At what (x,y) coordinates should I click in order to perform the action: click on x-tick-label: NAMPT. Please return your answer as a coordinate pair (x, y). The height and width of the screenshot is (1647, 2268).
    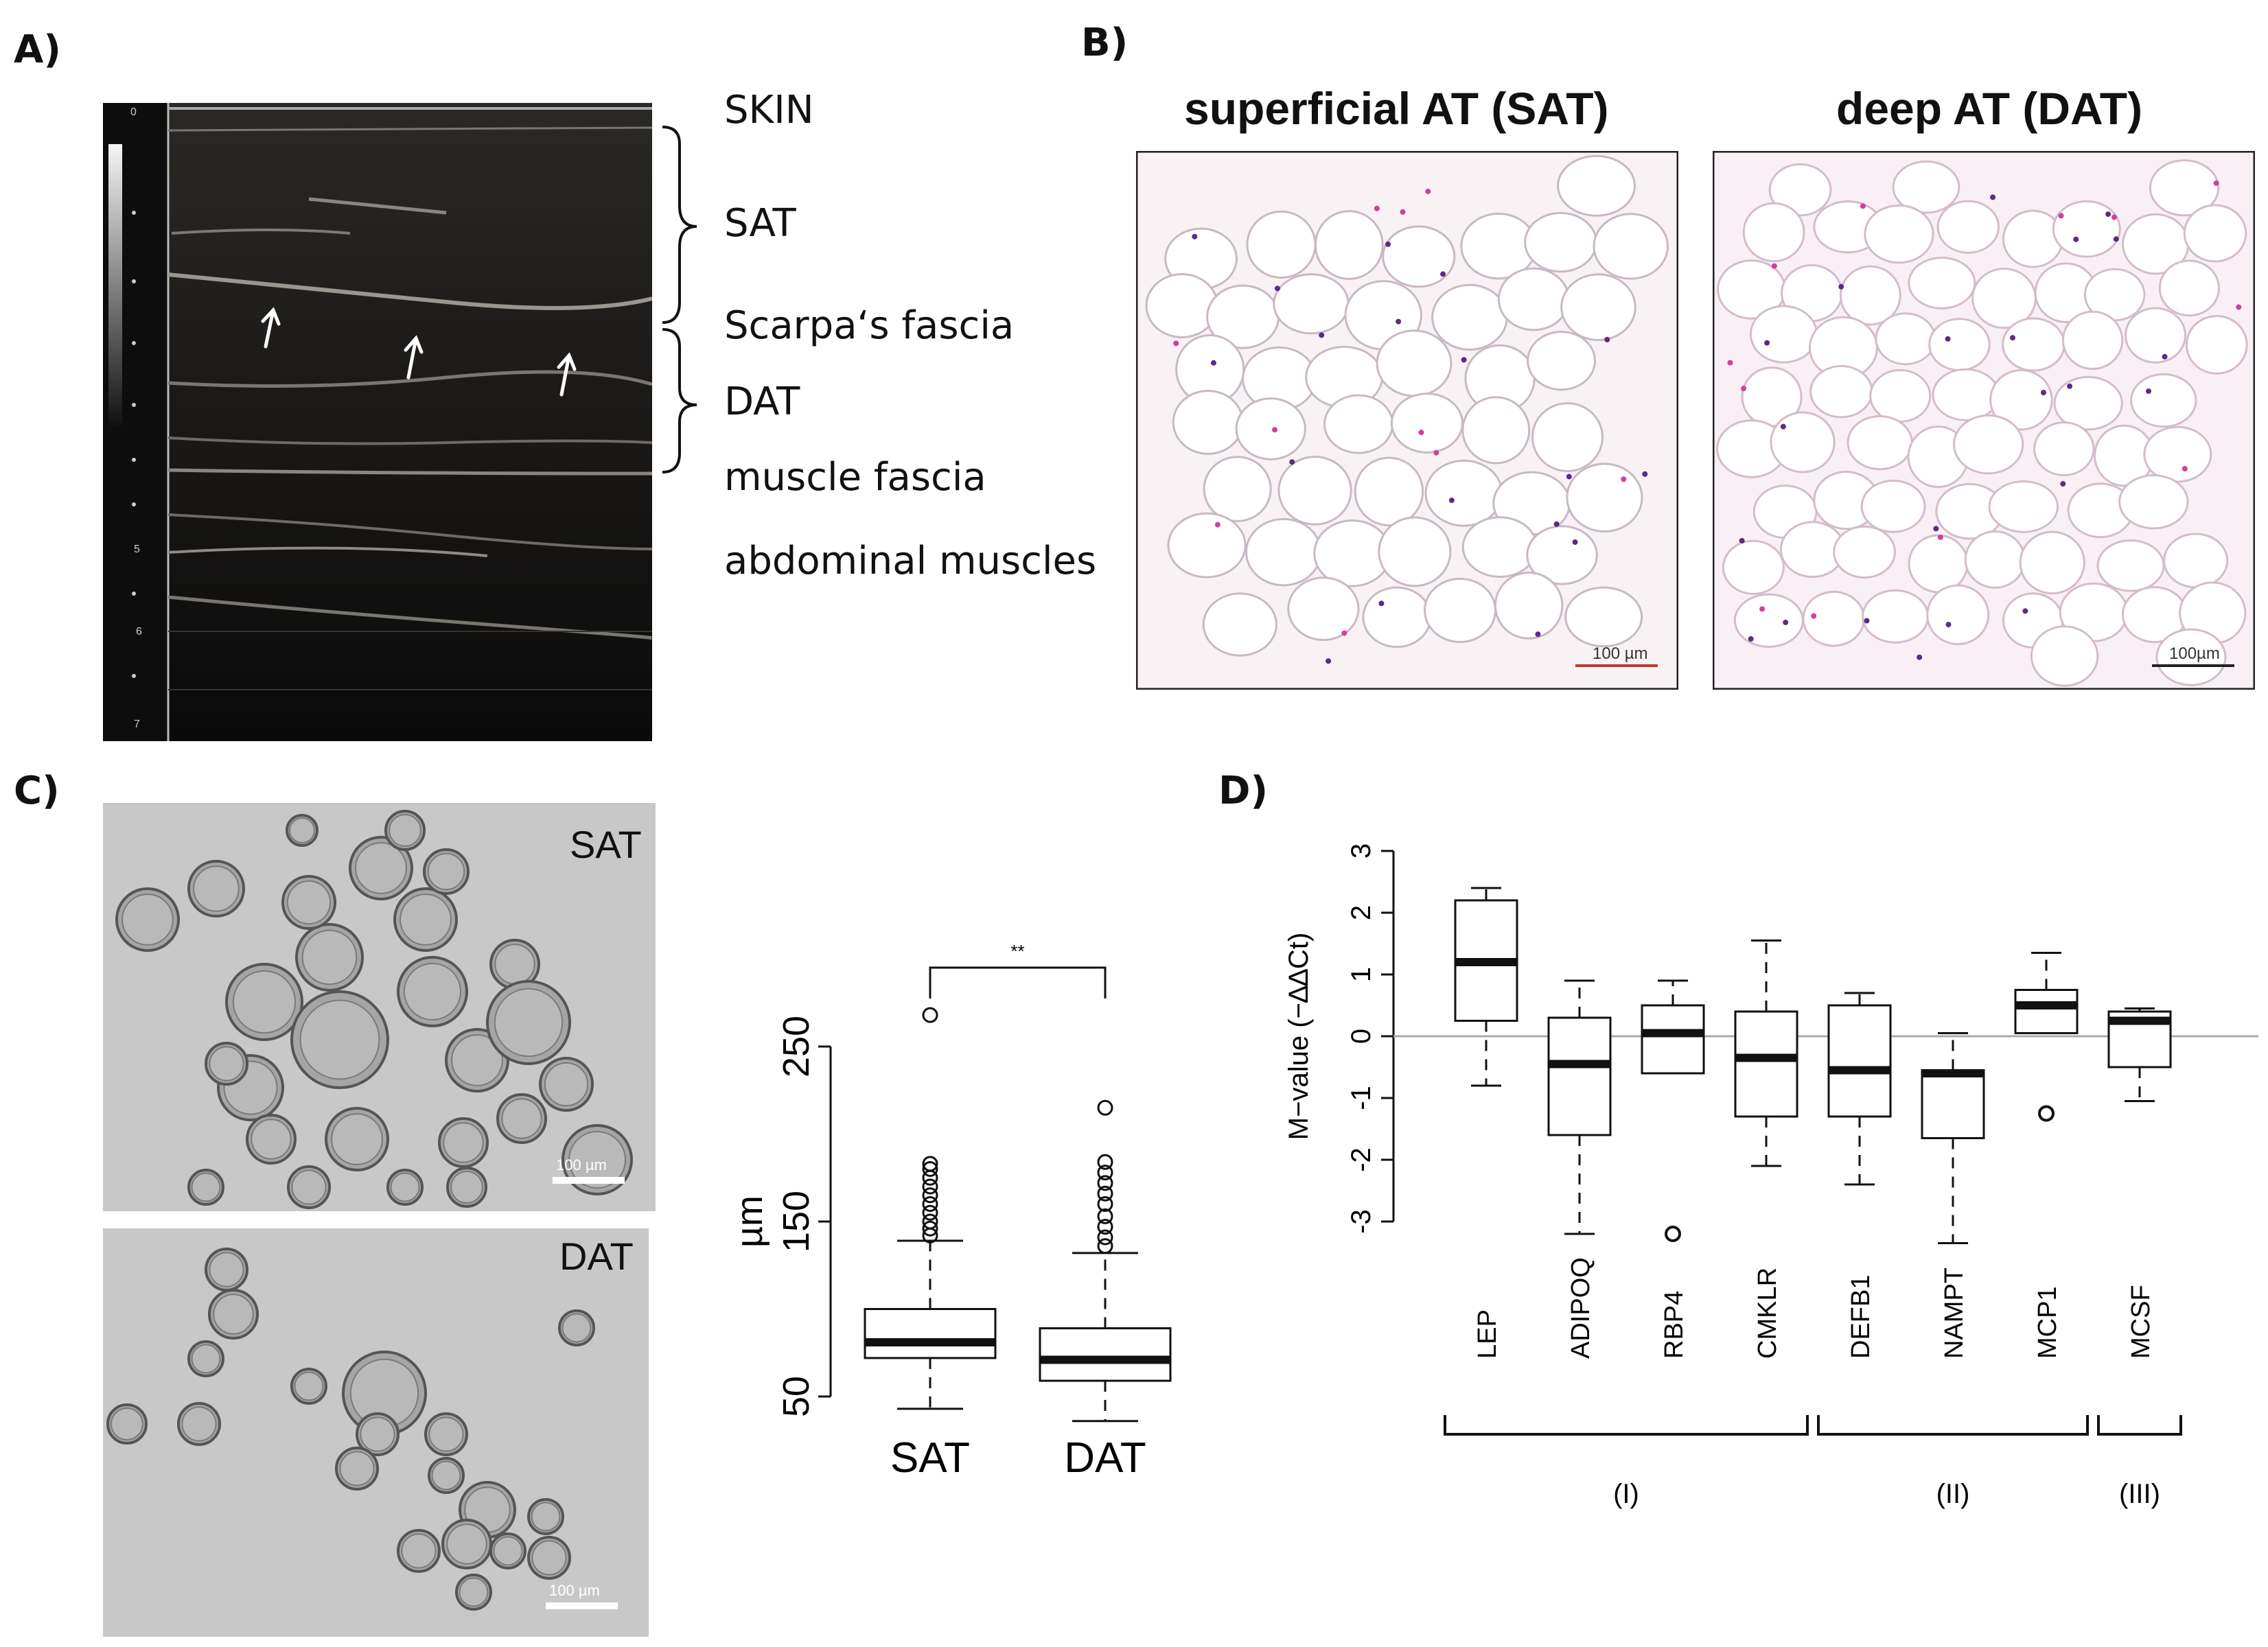
    Looking at the image, I should click on (1954, 1313).